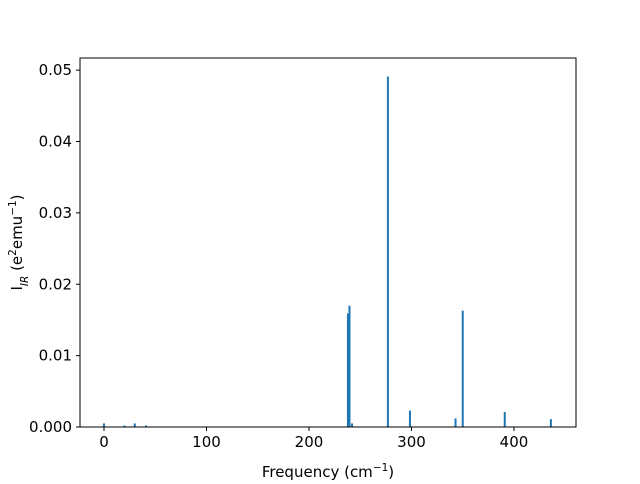 This screenshot has width=640, height=484. I want to click on x-tick-label: 100, so click(206, 442).